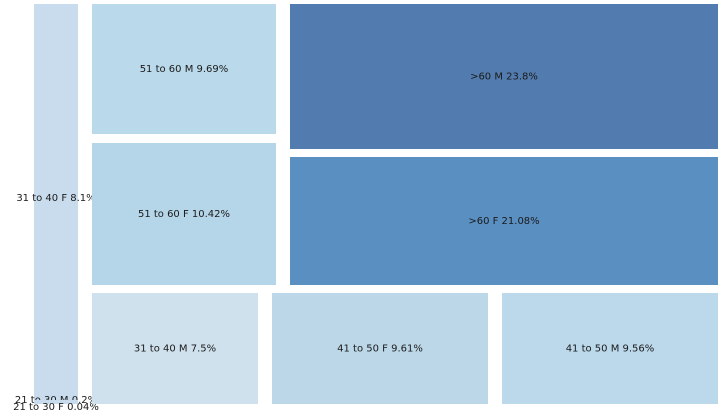 The image size is (725, 417). I want to click on tile-51-to-60-f, so click(184, 214).